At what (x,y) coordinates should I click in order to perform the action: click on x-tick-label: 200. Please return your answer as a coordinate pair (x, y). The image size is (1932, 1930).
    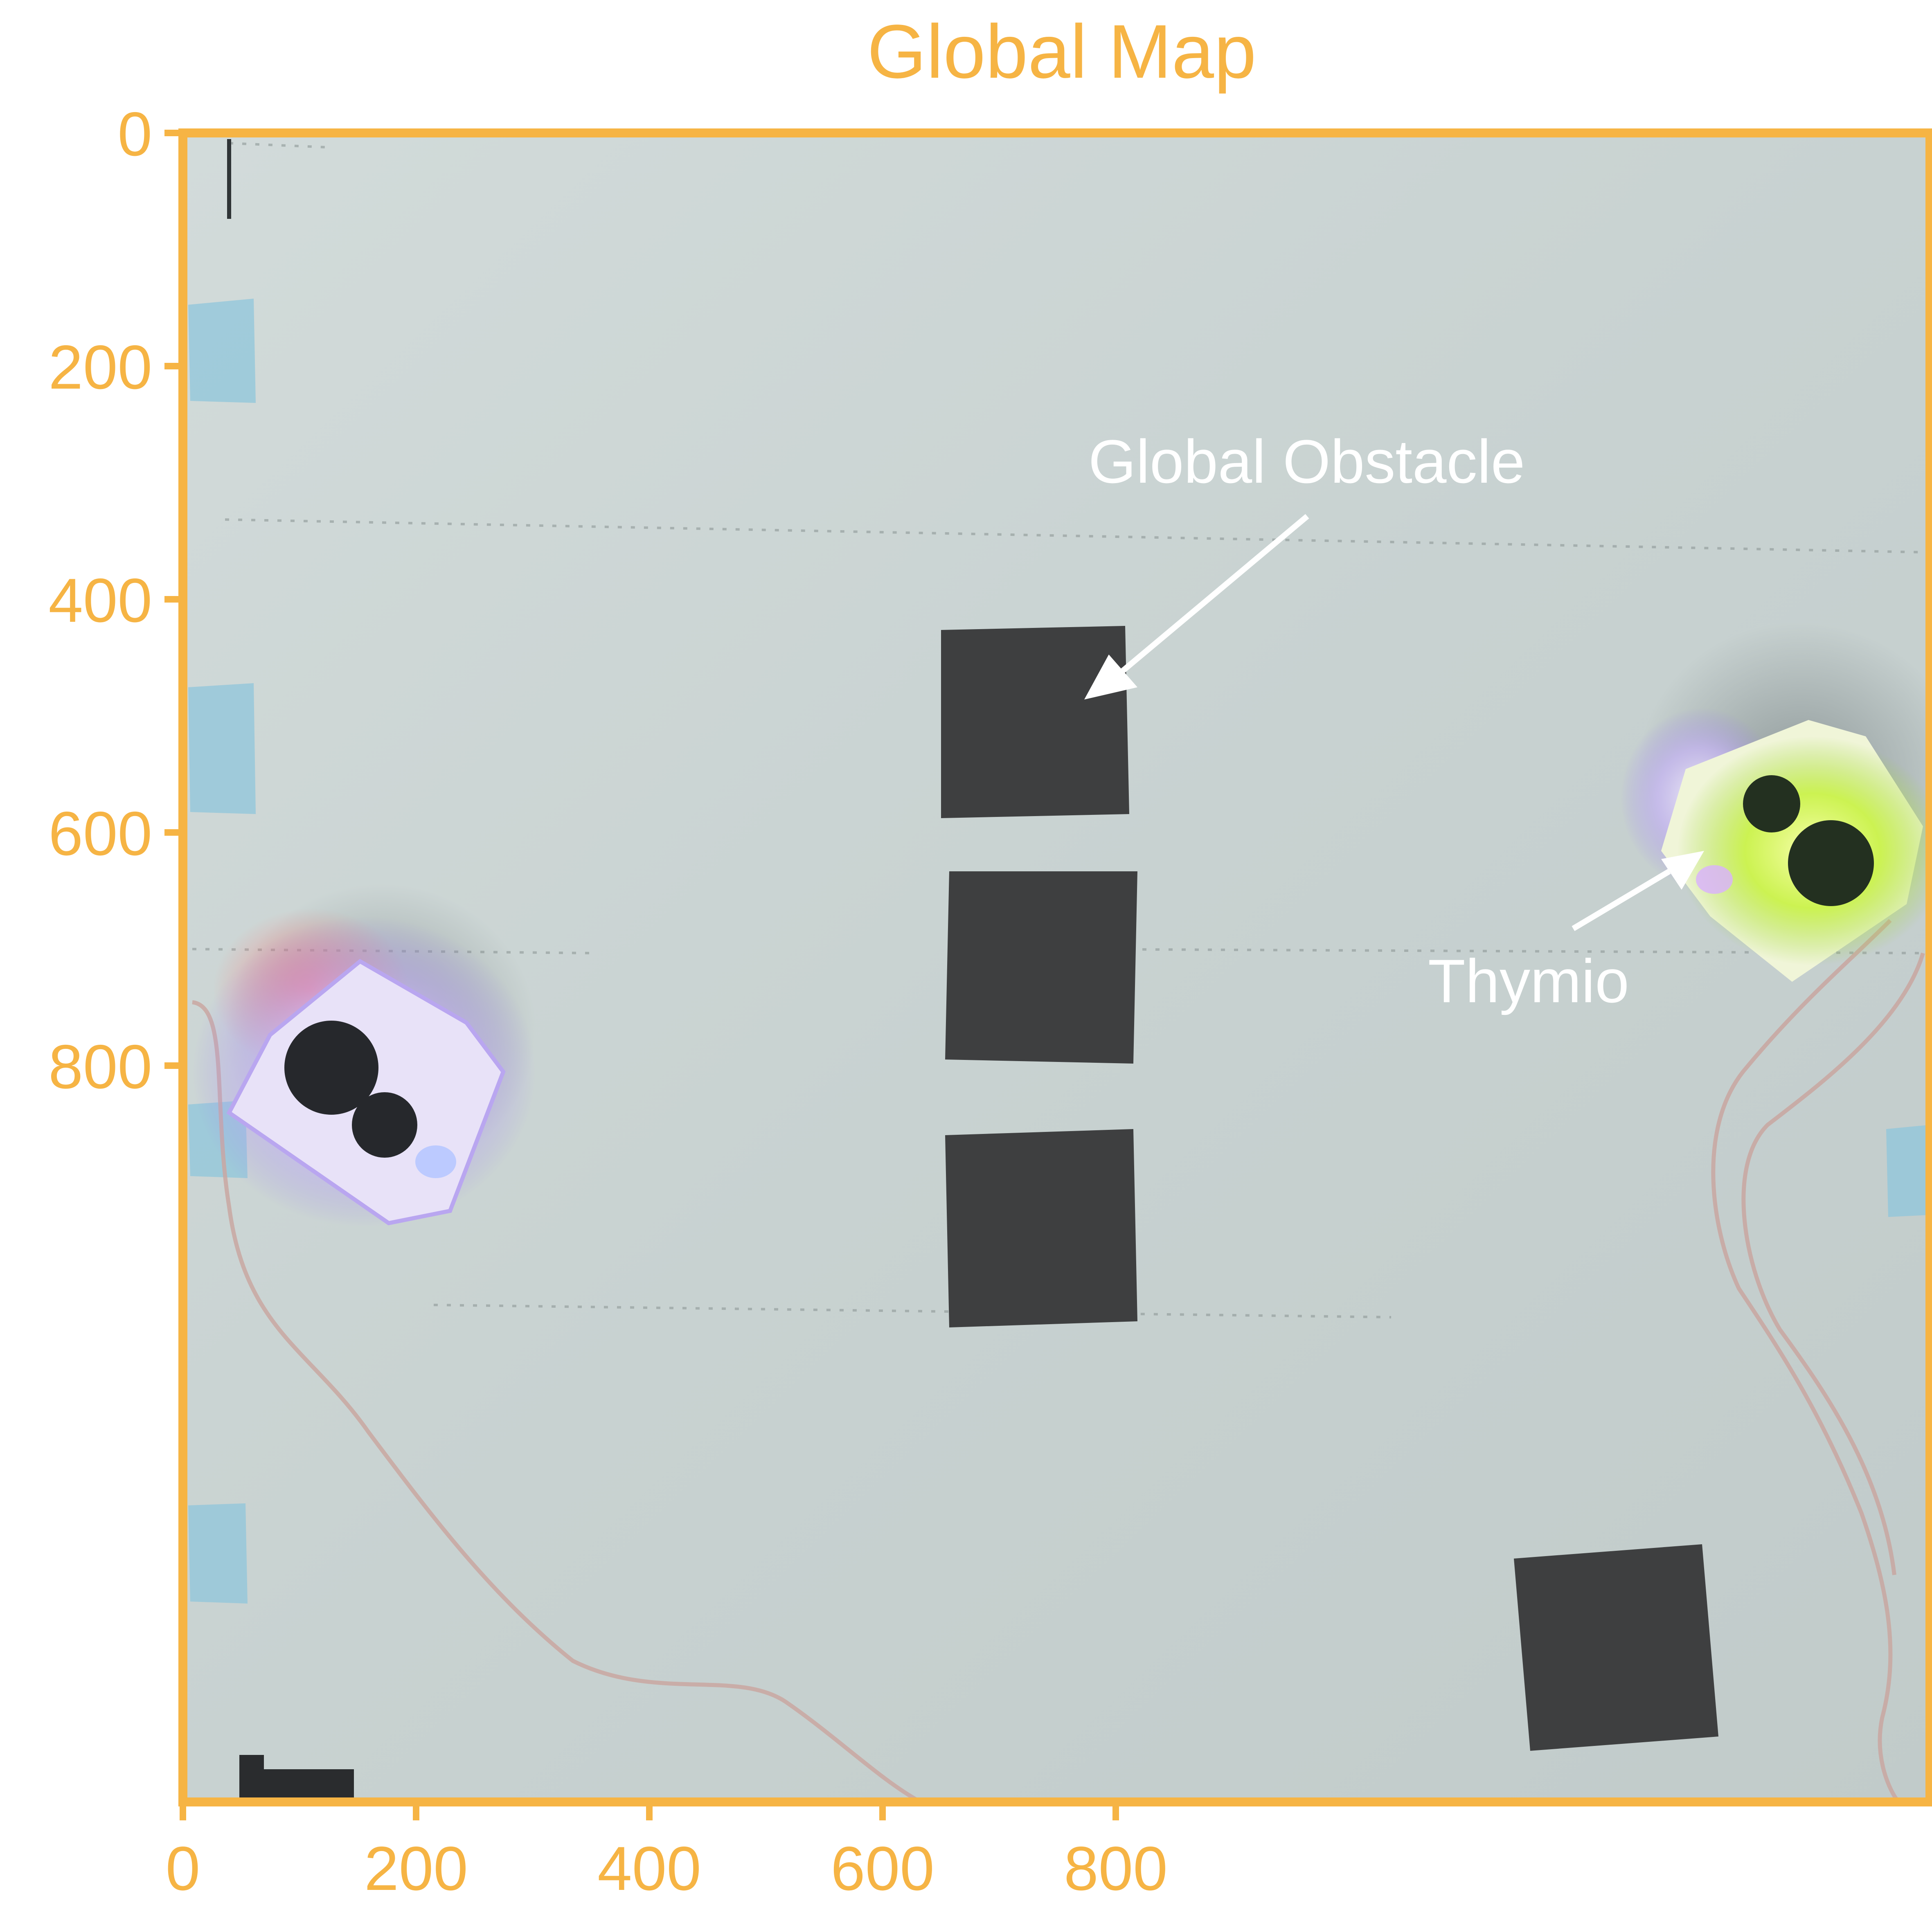
    Looking at the image, I should click on (416, 1868).